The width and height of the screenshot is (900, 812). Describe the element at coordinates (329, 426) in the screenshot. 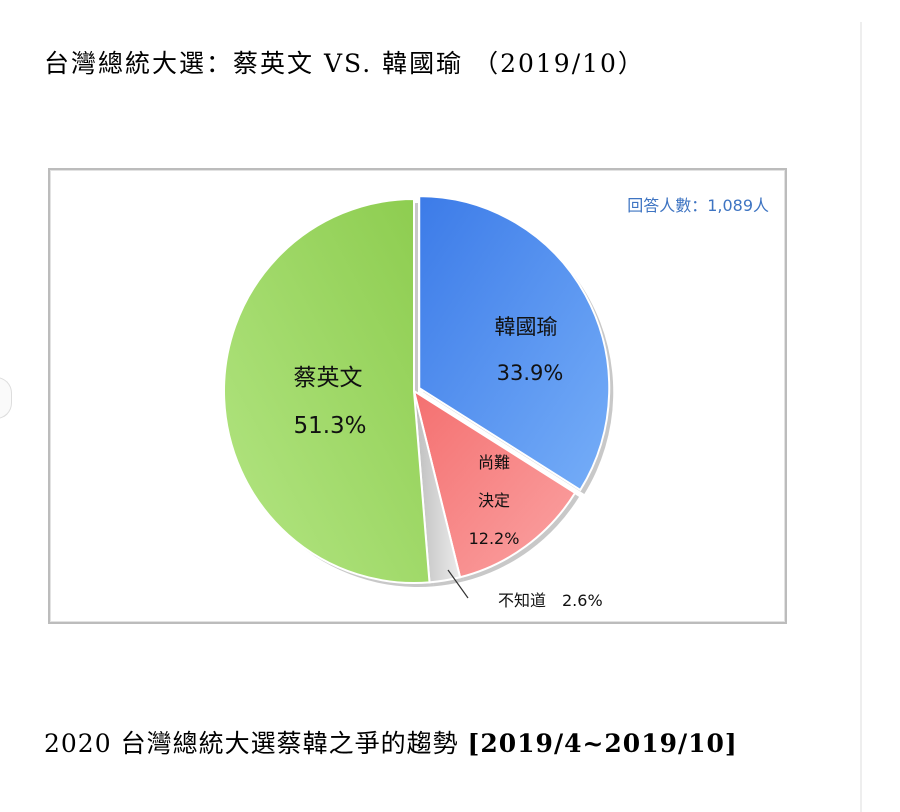

I see `label-tsai-value: 51.3%` at that location.